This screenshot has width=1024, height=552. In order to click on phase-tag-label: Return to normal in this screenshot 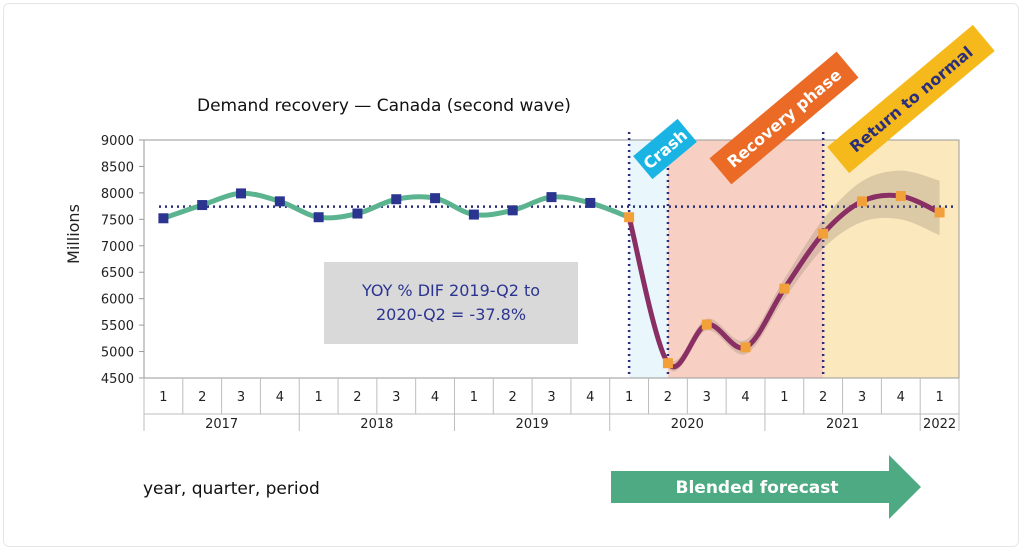, I will do `click(911, 99)`.